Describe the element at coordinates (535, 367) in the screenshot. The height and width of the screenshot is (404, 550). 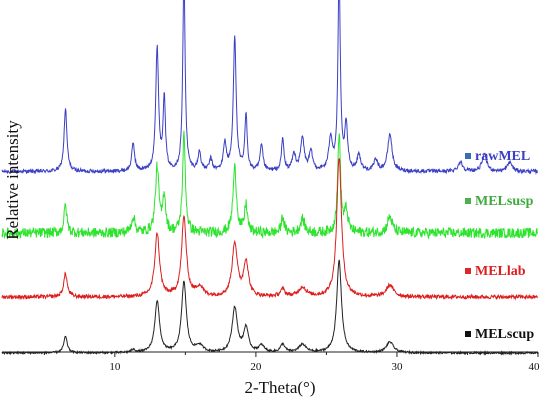
I see `x-tick-label-40: 40` at that location.